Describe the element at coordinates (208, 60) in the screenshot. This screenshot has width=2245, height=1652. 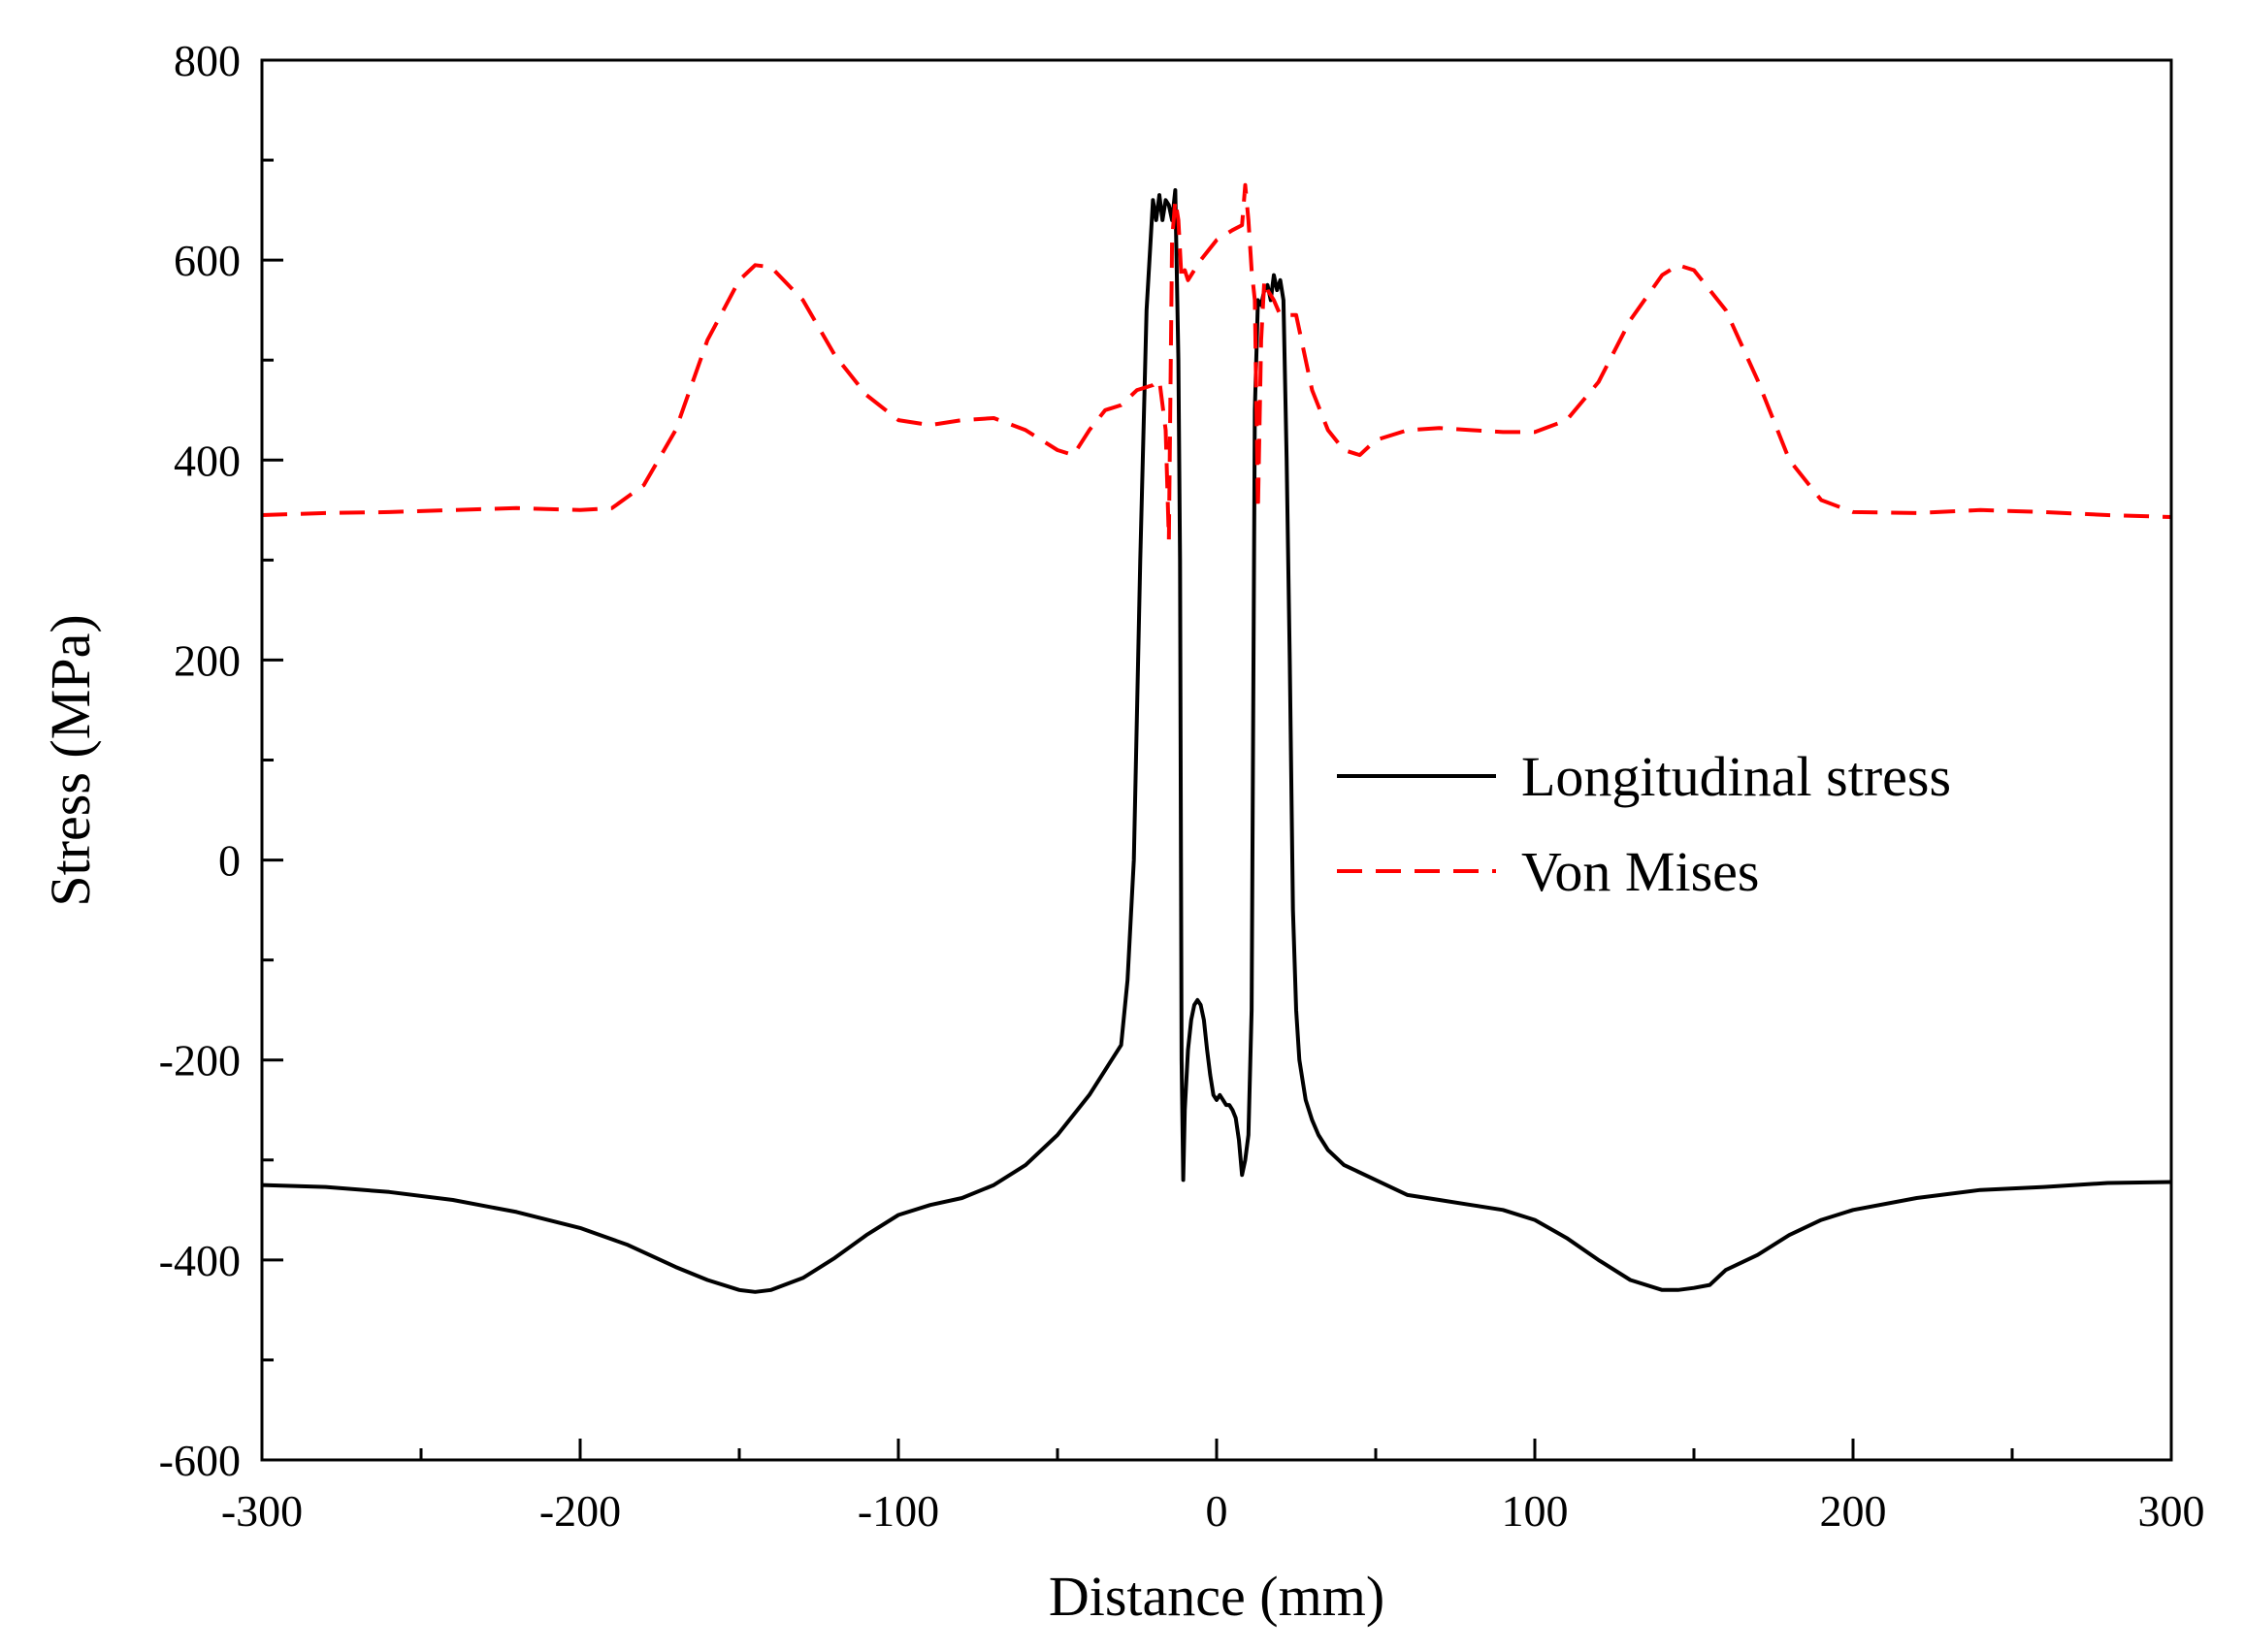
I see `y-tick-label: 800` at that location.